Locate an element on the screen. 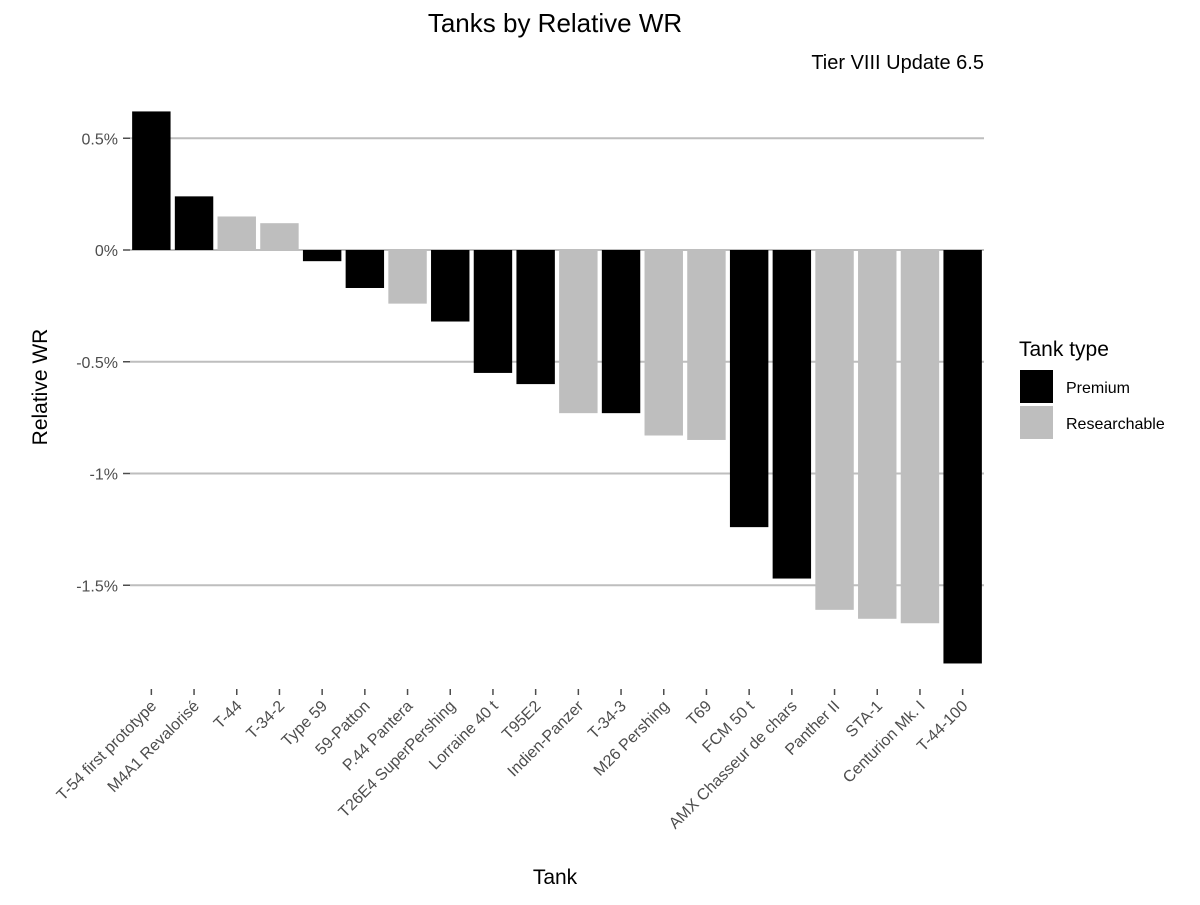  y-tick-label: 0% is located at coordinates (106, 251).